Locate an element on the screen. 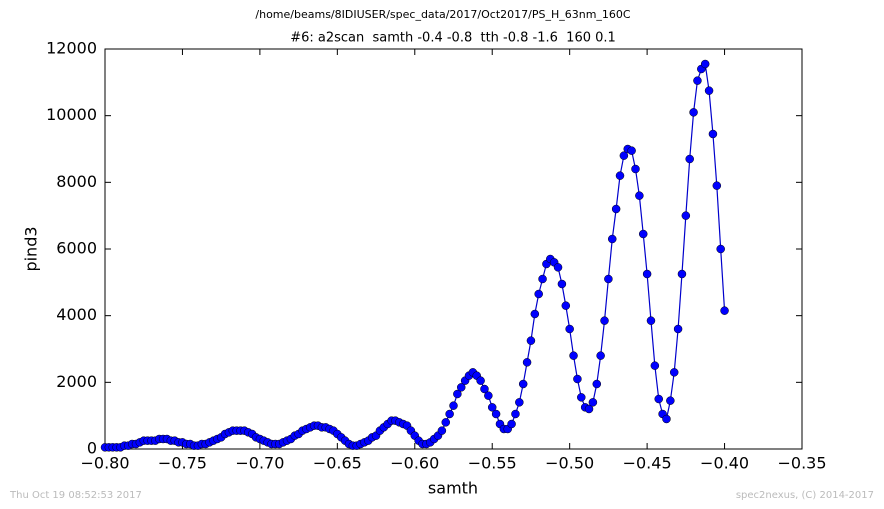 The height and width of the screenshot is (509, 884). footer-credit: spec2nexus, (C) 2014-2017 is located at coordinates (805, 495).